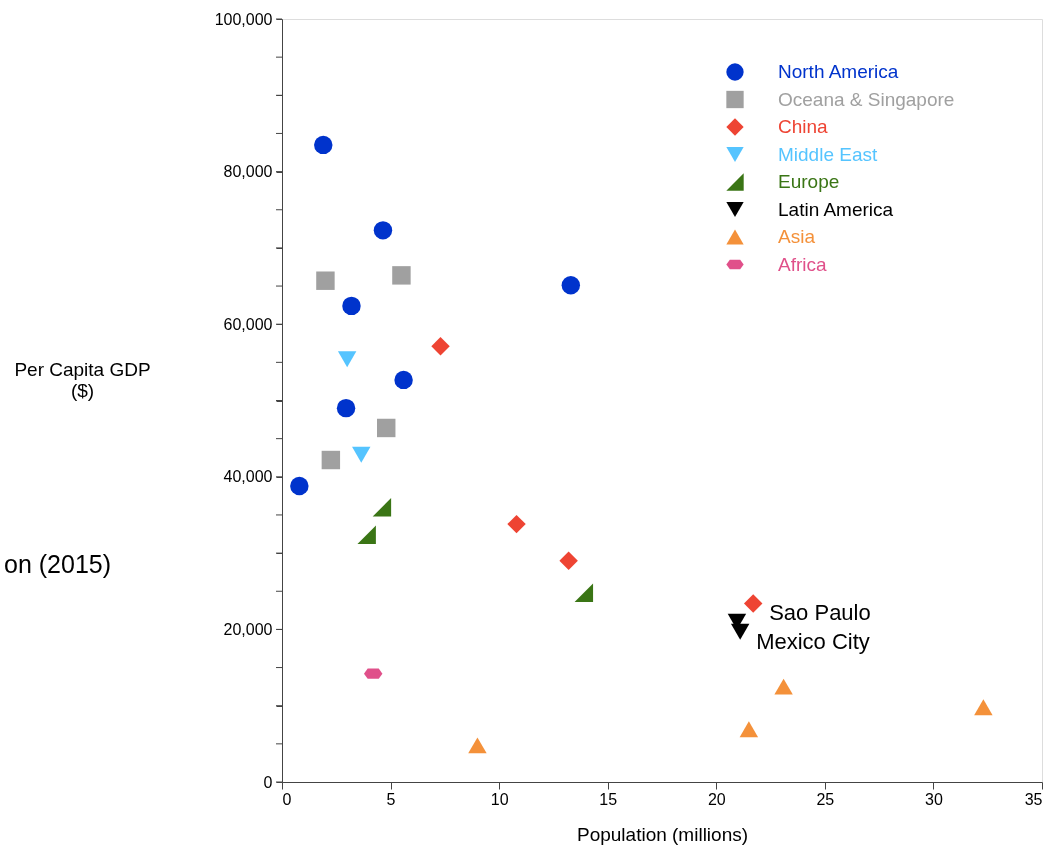  What do you see at coordinates (828, 154) in the screenshot?
I see `legend-label: Middle East` at bounding box center [828, 154].